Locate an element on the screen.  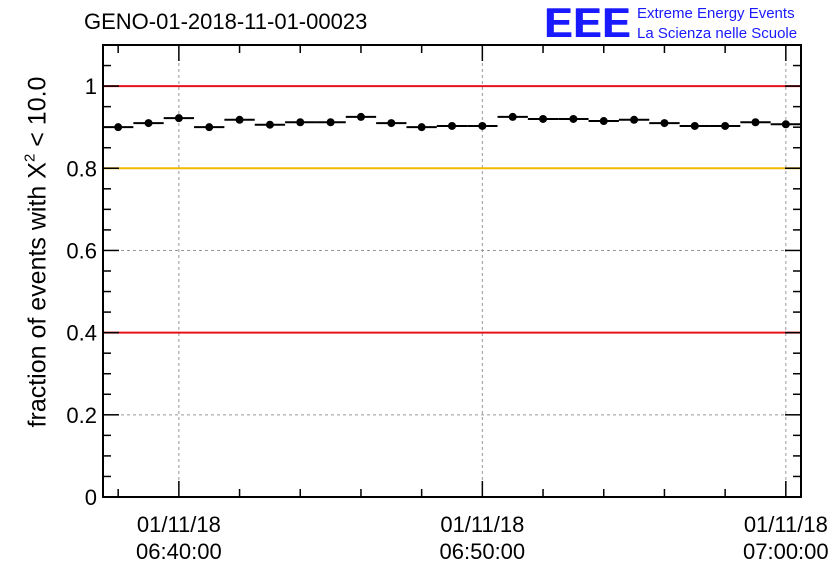
x-tick-time-2: 07:00:00 is located at coordinates (786, 551).